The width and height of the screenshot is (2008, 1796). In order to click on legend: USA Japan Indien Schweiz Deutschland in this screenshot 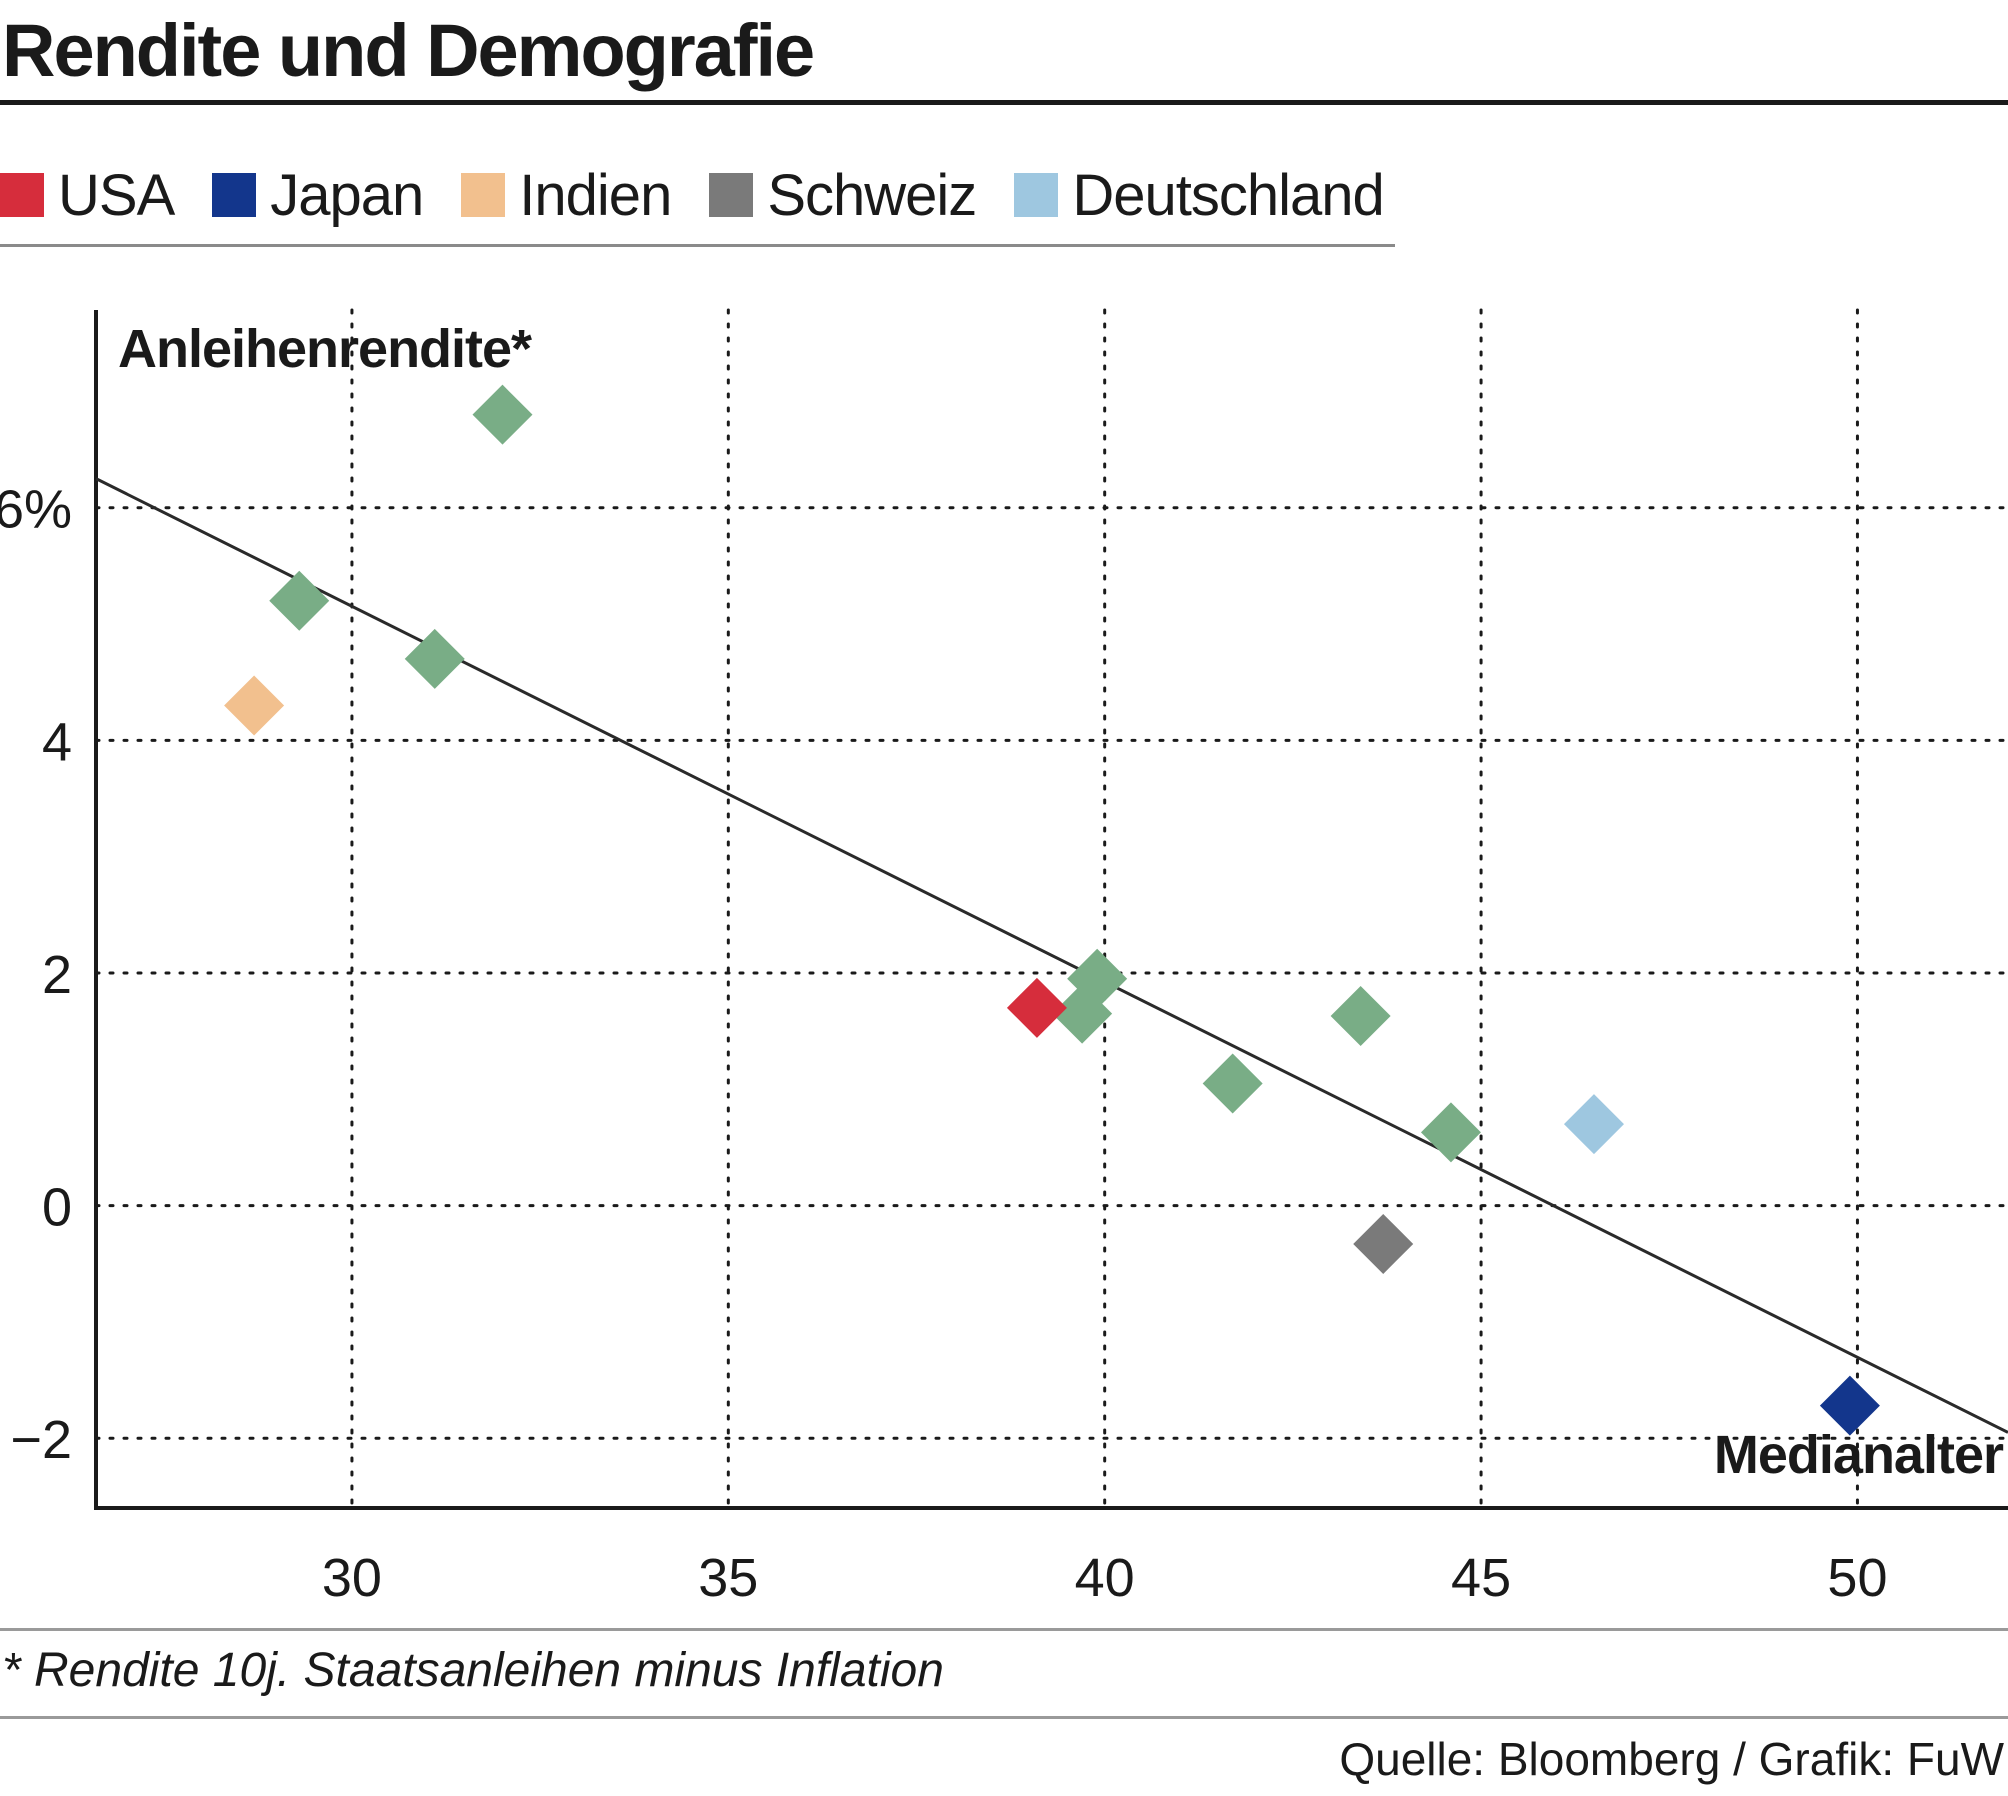, I will do `click(711, 195)`.